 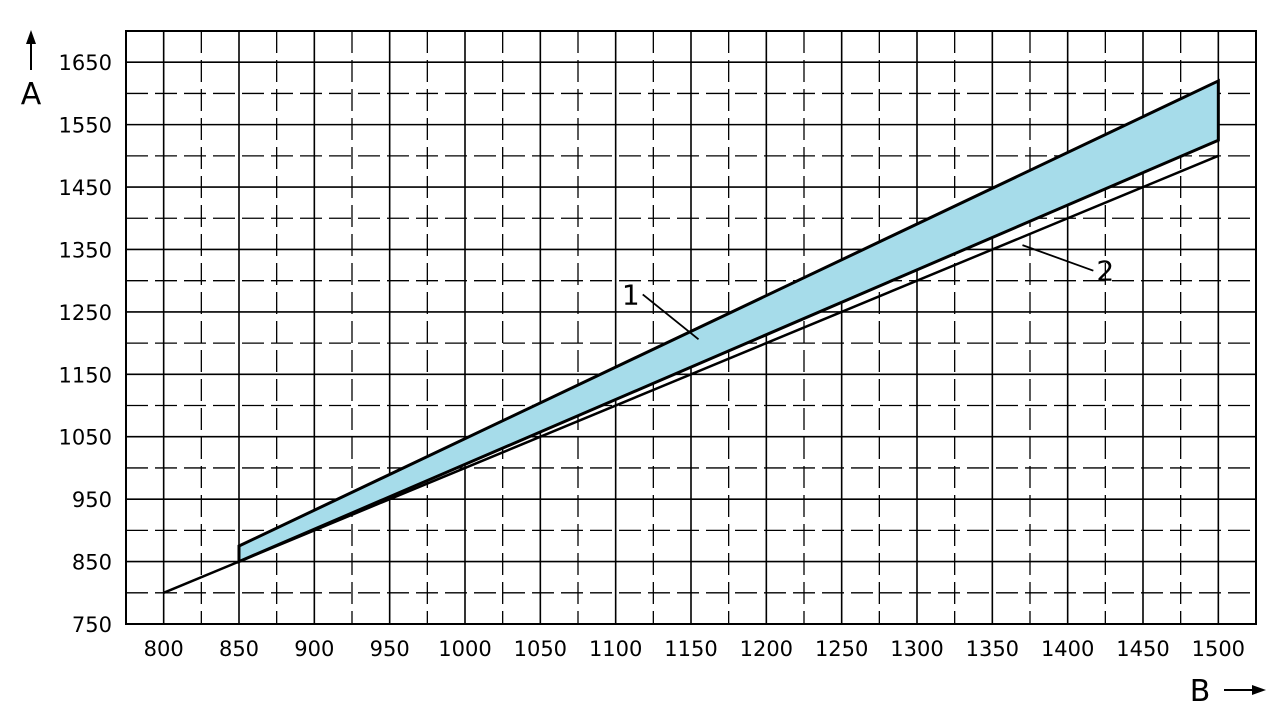 I want to click on x-tick-label: 1500, so click(x=1218, y=649).